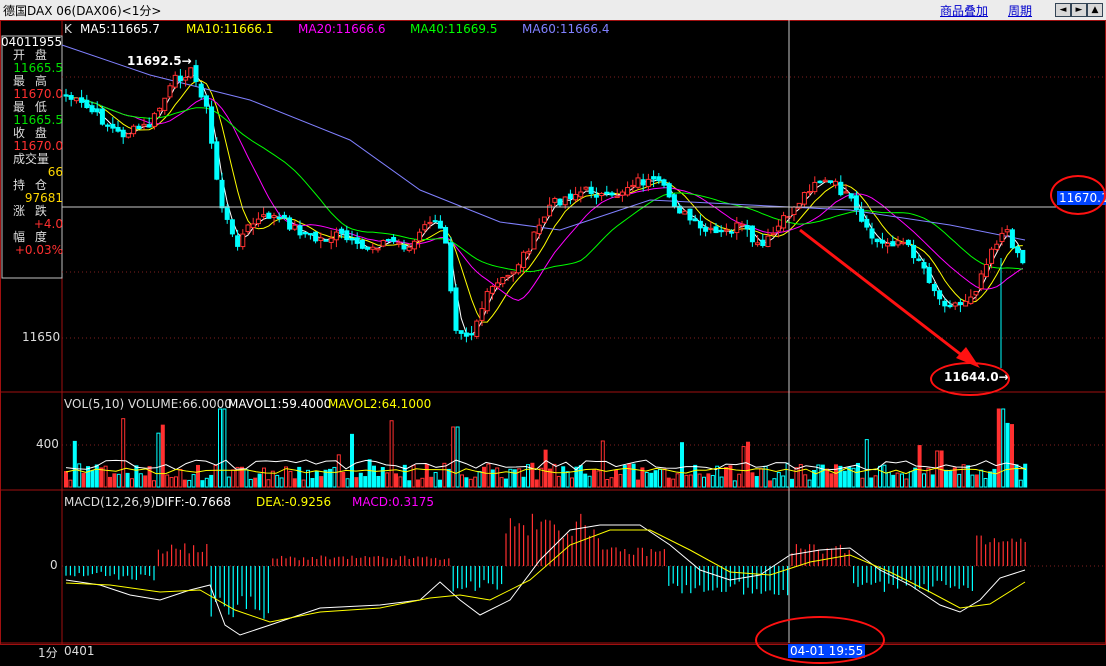 This screenshot has height=666, width=1106. What do you see at coordinates (280, 404) in the screenshot?
I see `mavol1-legend: MAVOL1:59.4000` at bounding box center [280, 404].